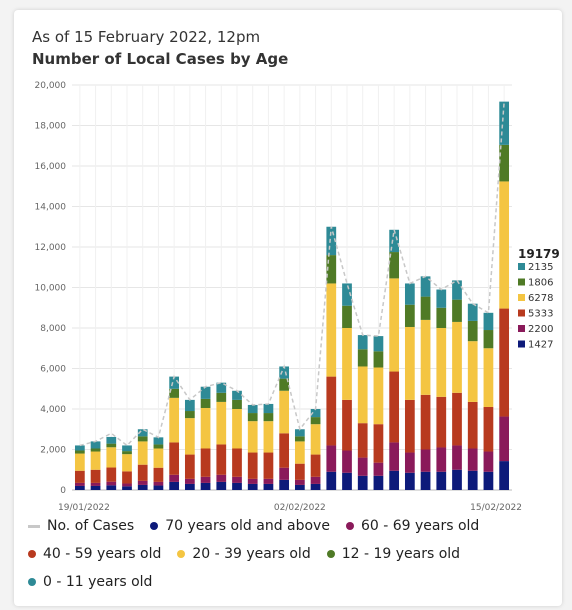 The width and height of the screenshot is (572, 610). What do you see at coordinates (539, 254) in the screenshot?
I see `annotation-total: 19179` at bounding box center [539, 254].